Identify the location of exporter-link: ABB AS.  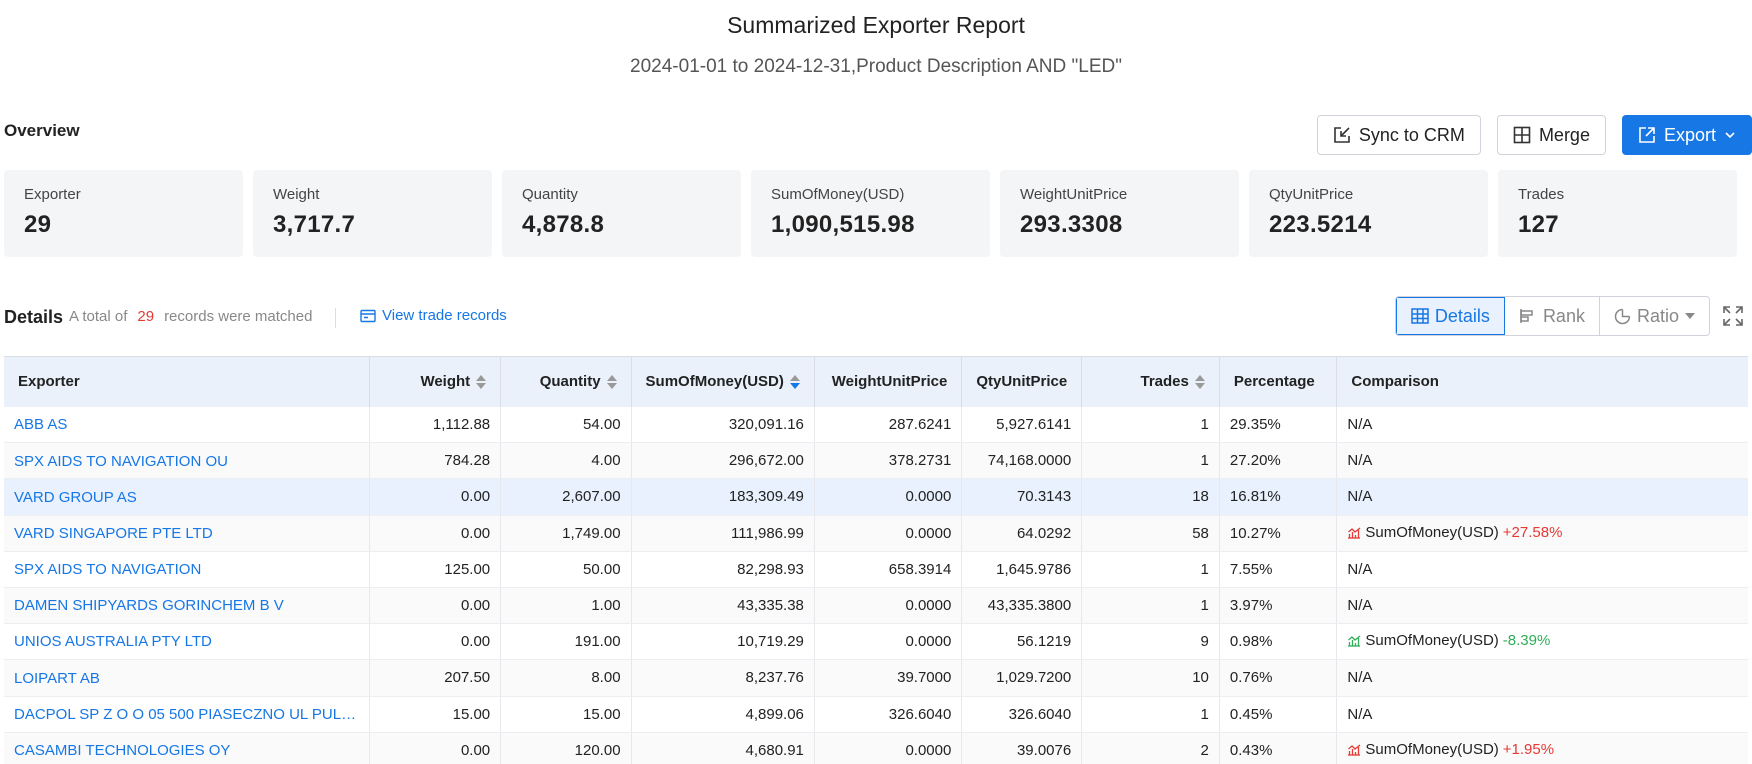
(41, 425).